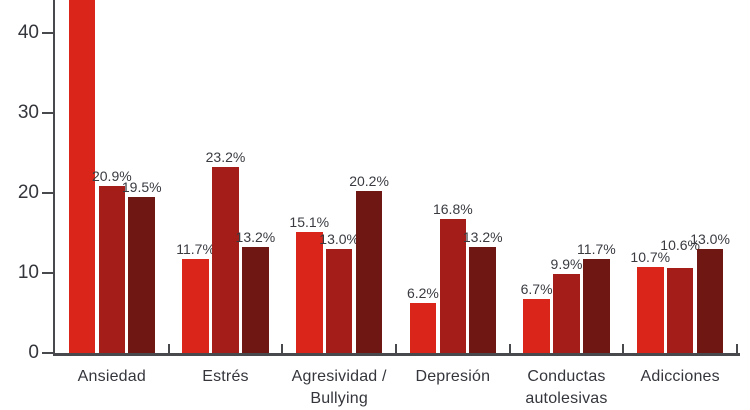 The image size is (750, 410). Describe the element at coordinates (339, 387) in the screenshot. I see `category-label: Agresividad / Bullying` at that location.